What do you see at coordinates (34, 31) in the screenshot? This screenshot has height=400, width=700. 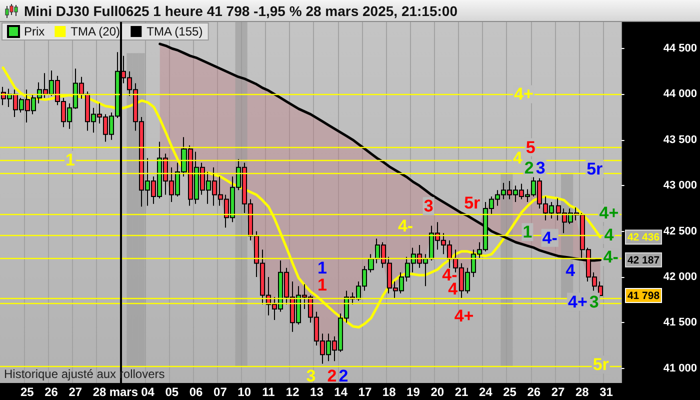 I see `legend-label: Prix` at bounding box center [34, 31].